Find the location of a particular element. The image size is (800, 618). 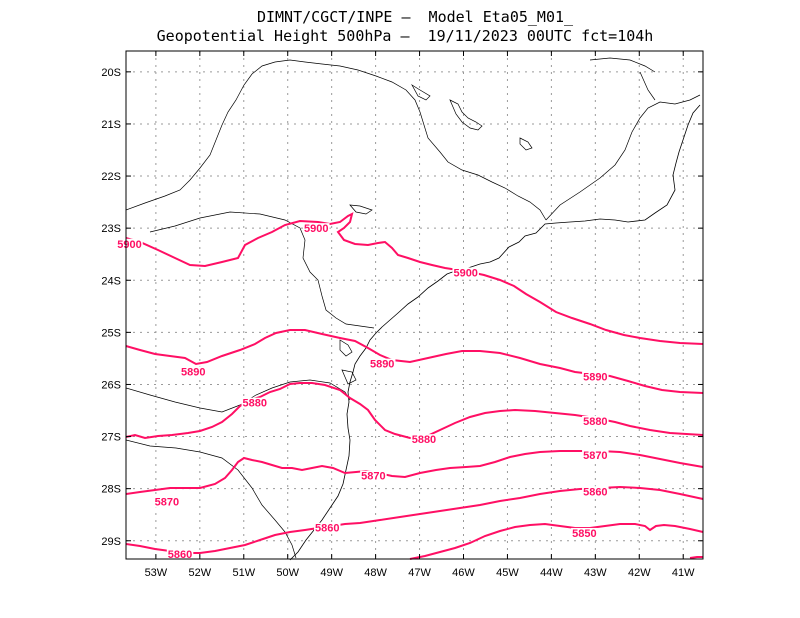

lat-tick-label: 20S is located at coordinates (111, 73).